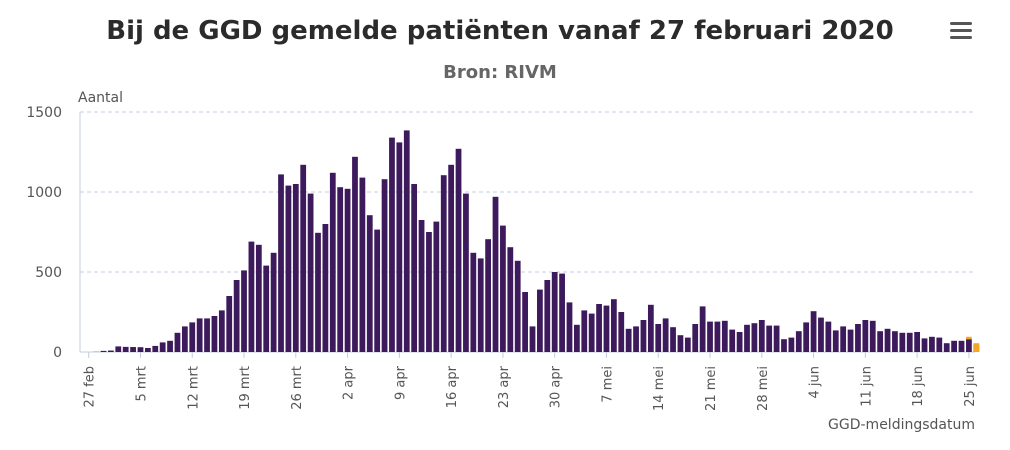 This screenshot has width=1010, height=450. I want to click on x-tick-label: 18 jun, so click(918, 386).